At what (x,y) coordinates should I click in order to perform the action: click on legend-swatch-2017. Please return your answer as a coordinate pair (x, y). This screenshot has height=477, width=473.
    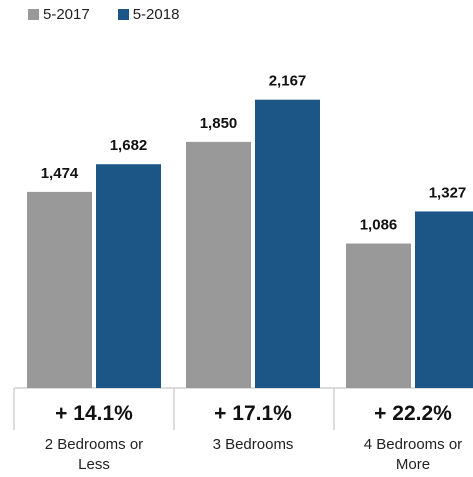
    Looking at the image, I should click on (33, 14).